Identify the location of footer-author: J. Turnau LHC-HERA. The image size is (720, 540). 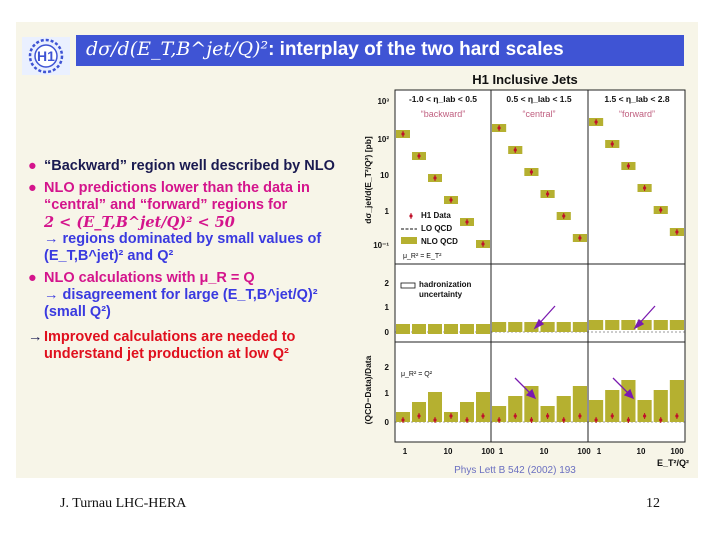
(123, 503).